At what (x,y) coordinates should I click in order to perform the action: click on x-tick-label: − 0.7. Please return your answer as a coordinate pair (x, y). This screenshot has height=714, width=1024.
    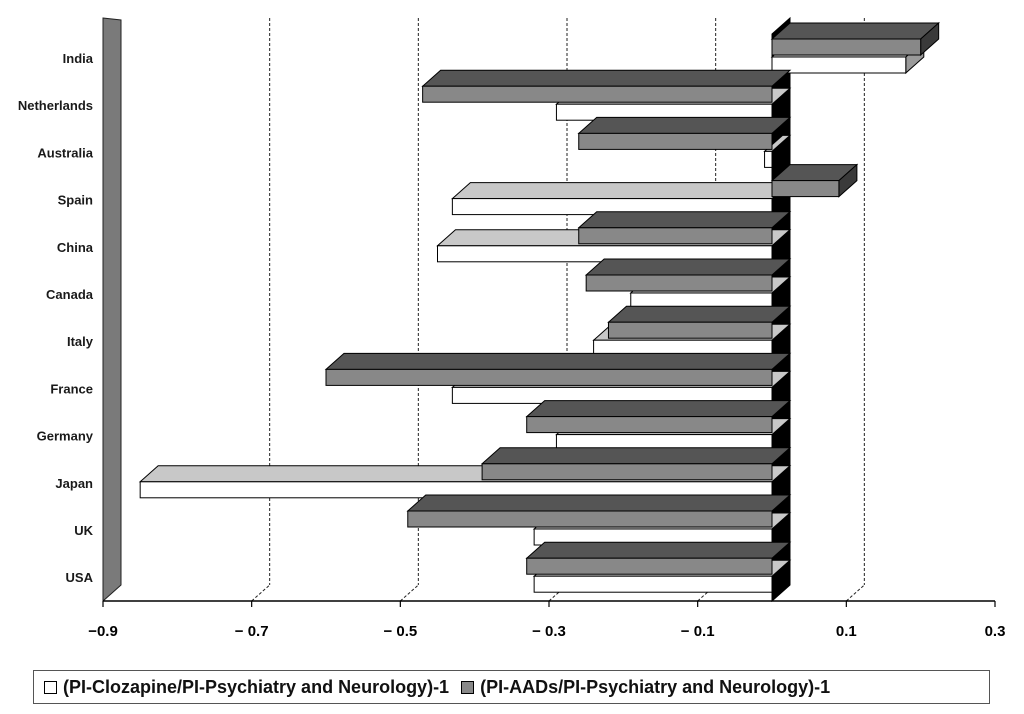
    Looking at the image, I should click on (252, 631).